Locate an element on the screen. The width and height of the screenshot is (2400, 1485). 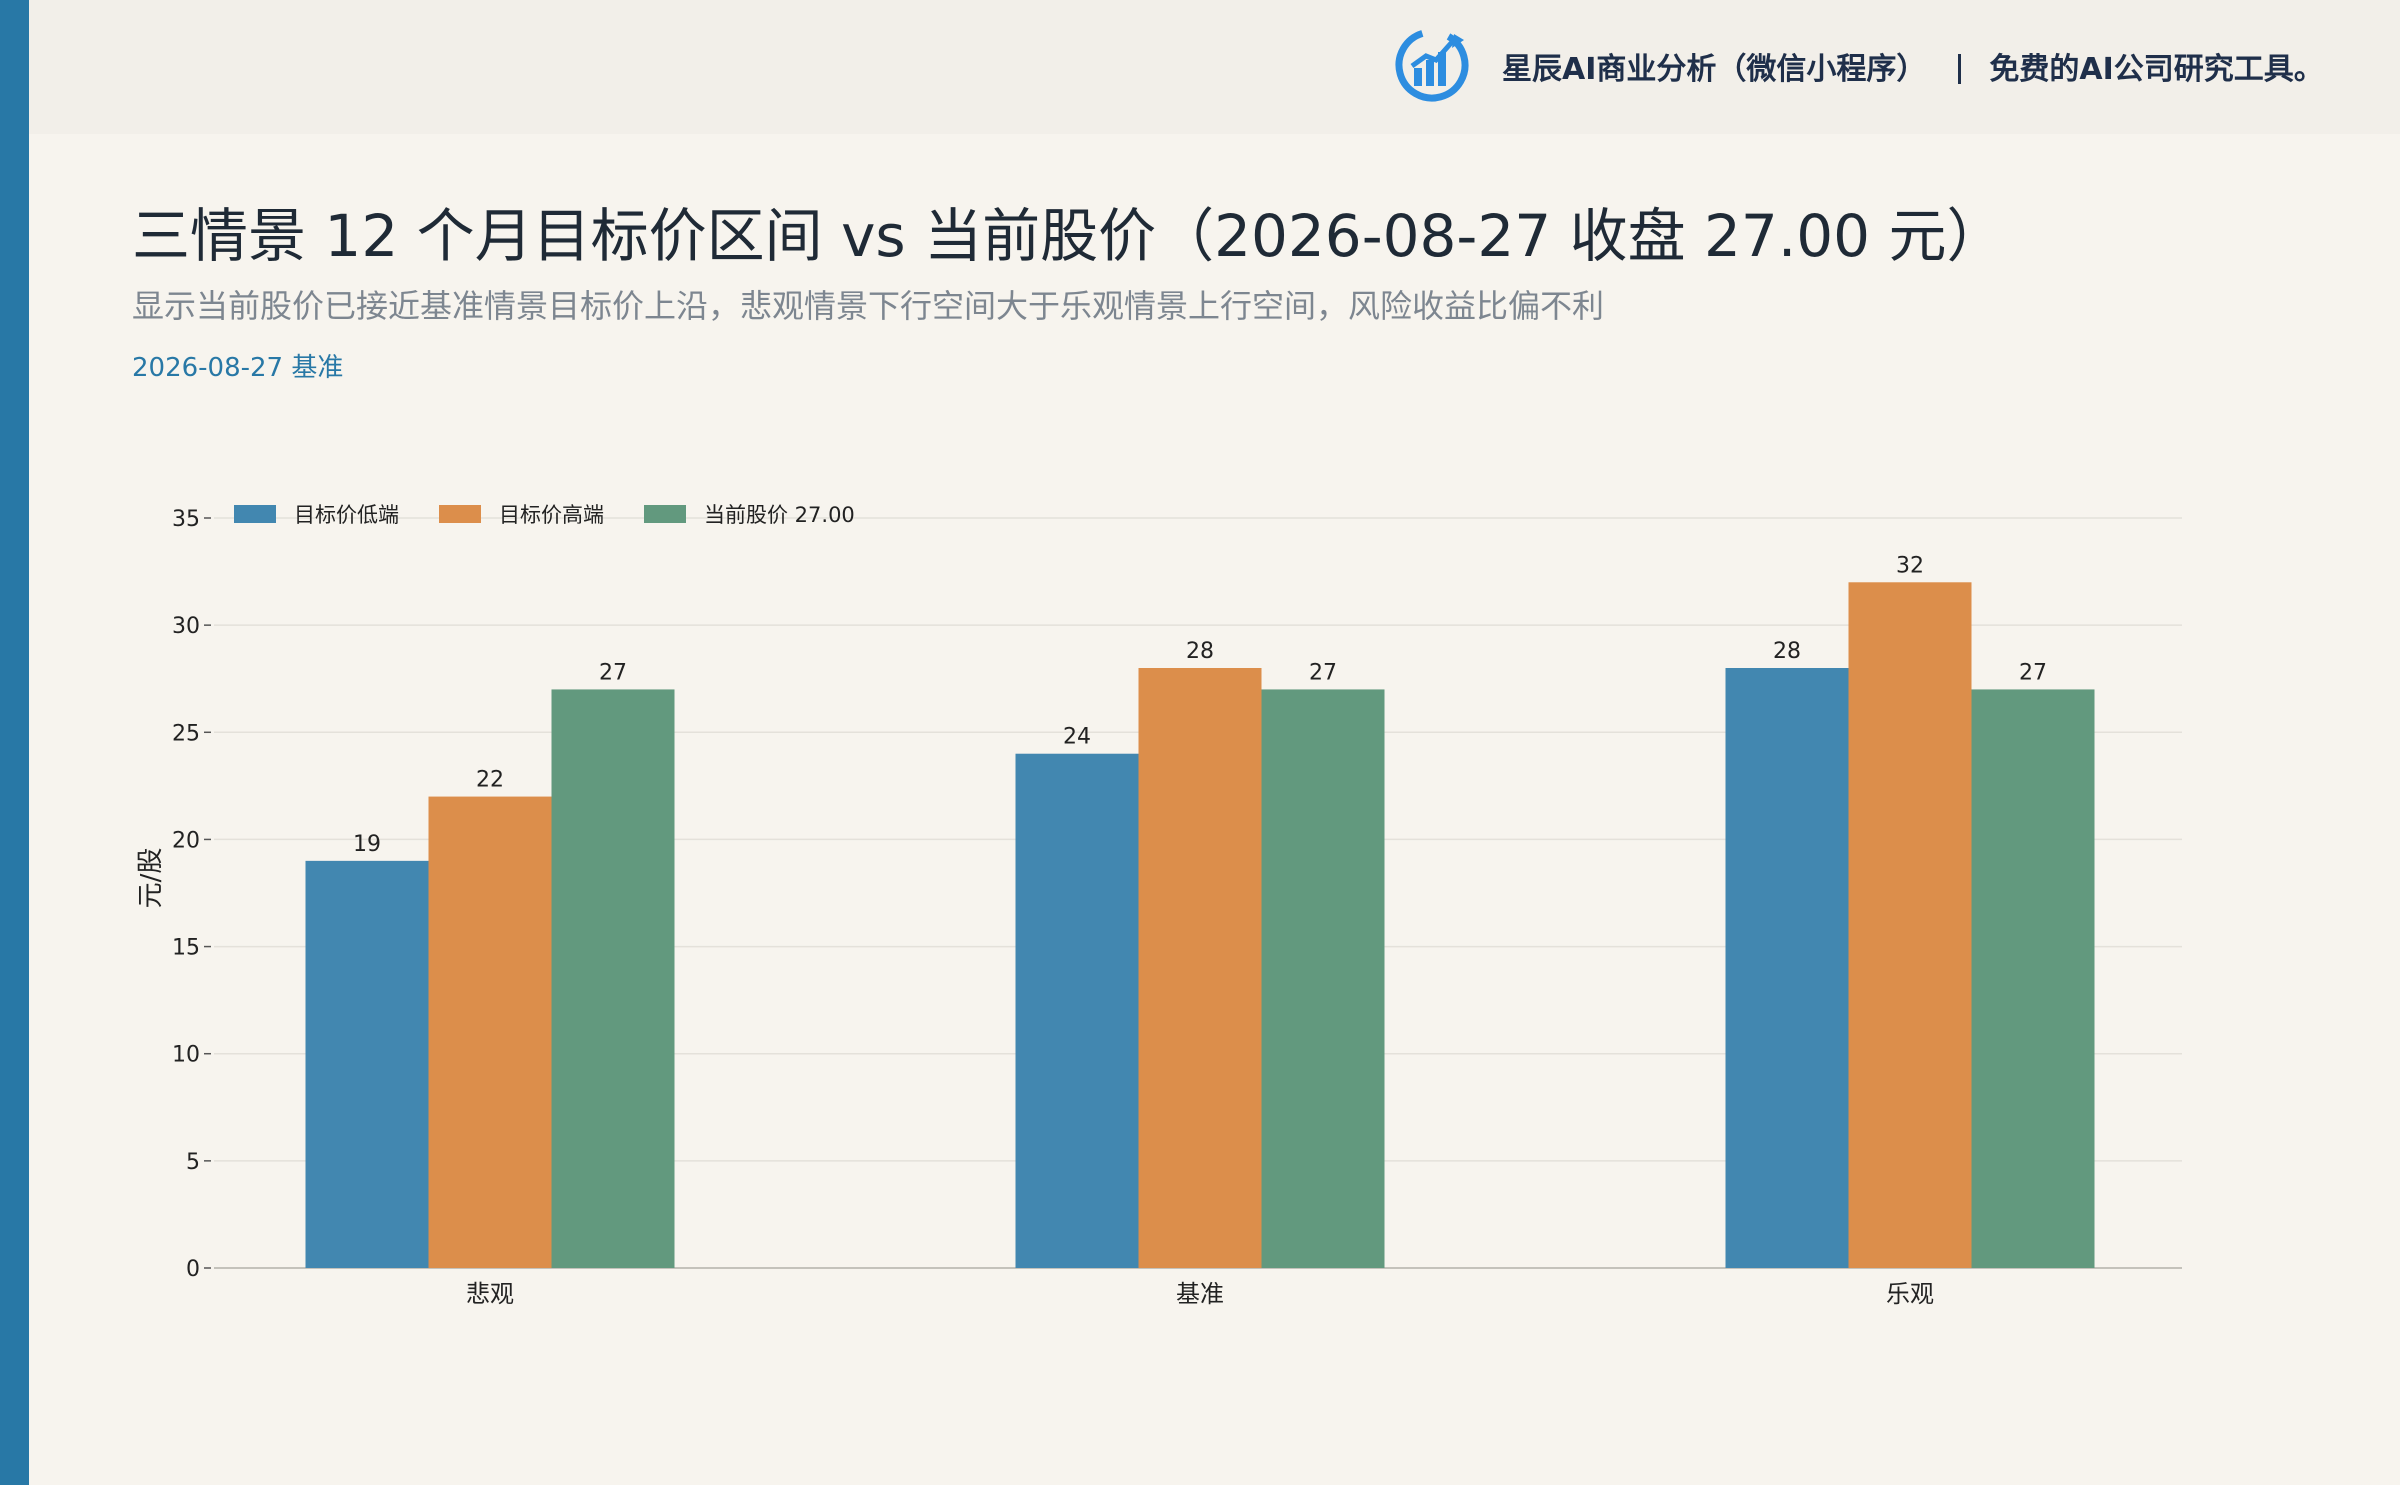
brand-logo-icon is located at coordinates (1432, 65).